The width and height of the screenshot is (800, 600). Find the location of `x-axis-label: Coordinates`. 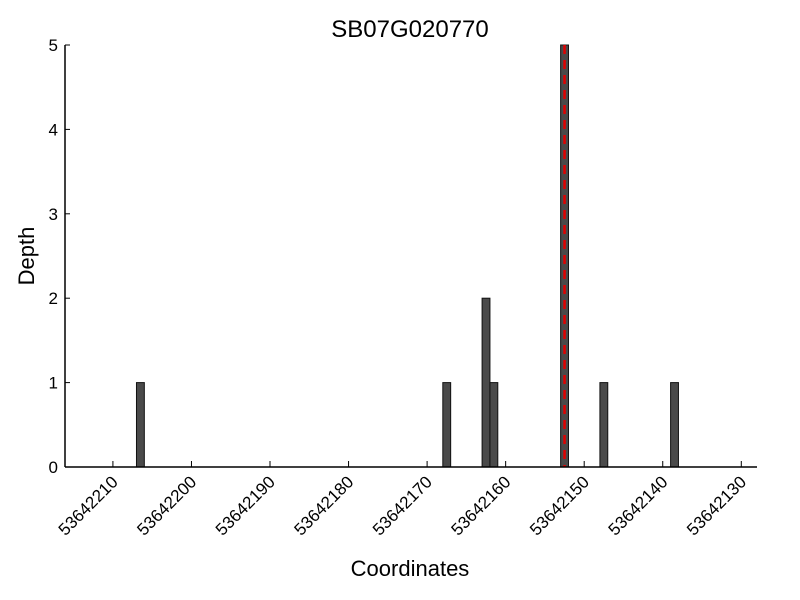

x-axis-label: Coordinates is located at coordinates (410, 568).